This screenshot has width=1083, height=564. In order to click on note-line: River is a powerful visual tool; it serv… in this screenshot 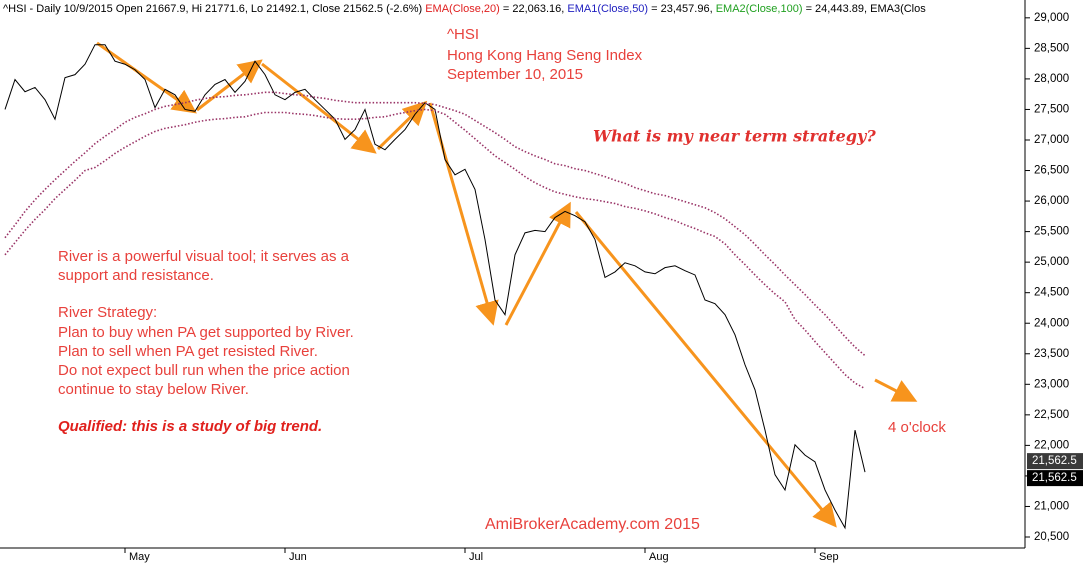, I will do `click(204, 256)`.